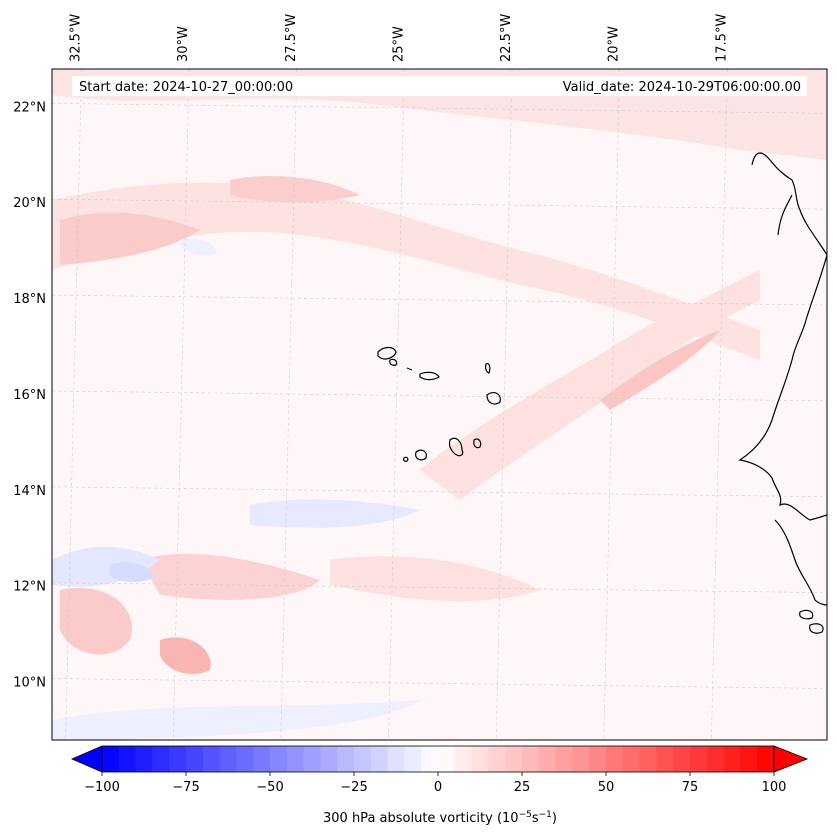 The height and width of the screenshot is (839, 837). I want to click on island-santiago, so click(456, 447).